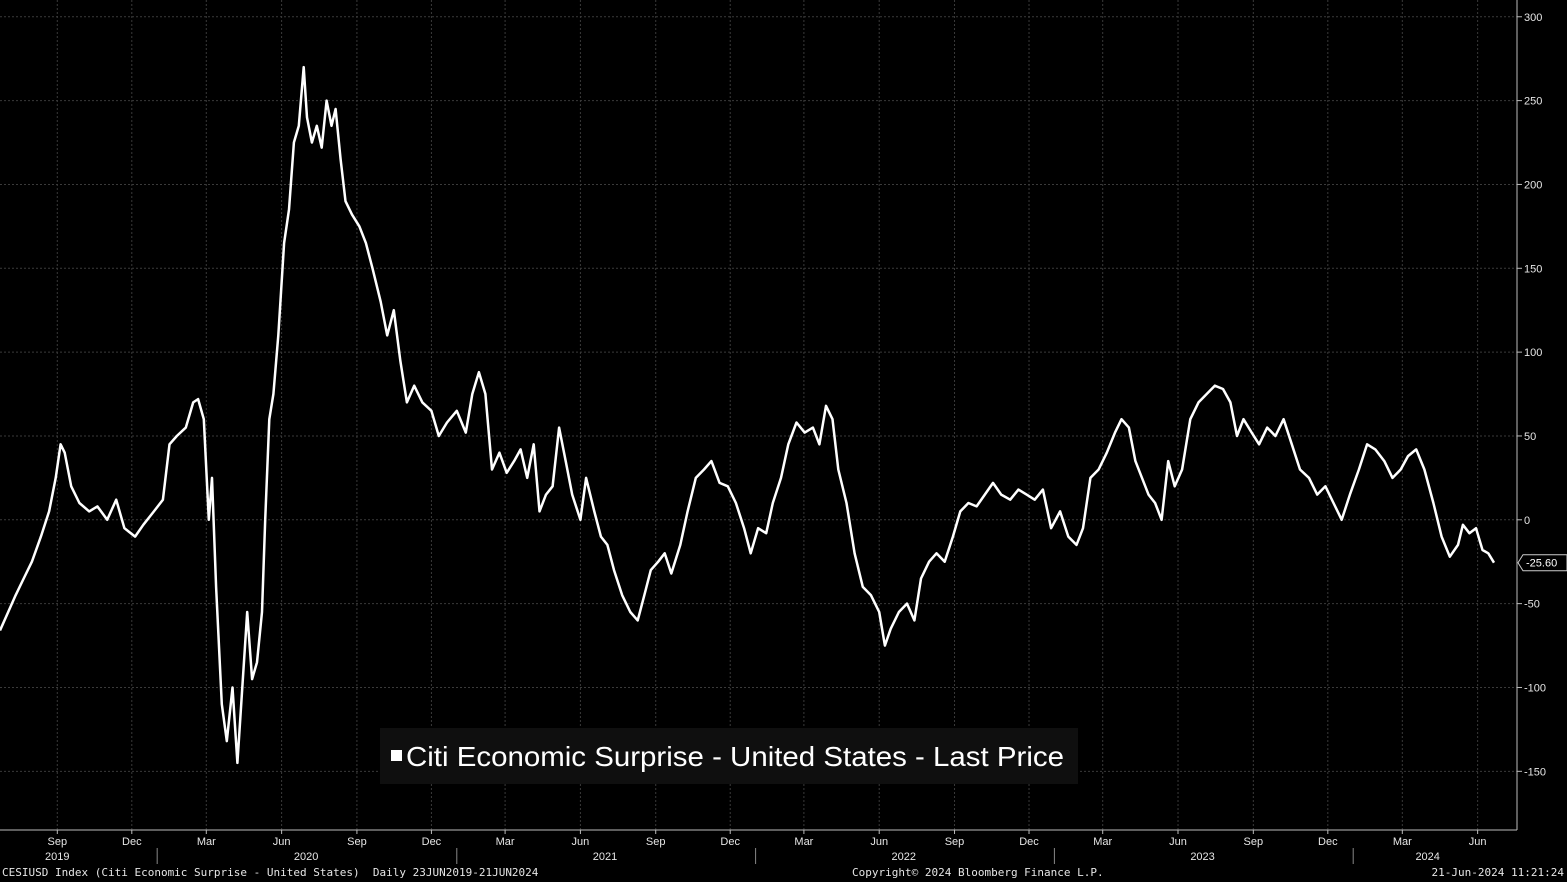 The height and width of the screenshot is (882, 1567). What do you see at coordinates (978, 872) in the screenshot?
I see `footer-copyright: Copyright© 2024 Bloomberg Finance L.P.` at bounding box center [978, 872].